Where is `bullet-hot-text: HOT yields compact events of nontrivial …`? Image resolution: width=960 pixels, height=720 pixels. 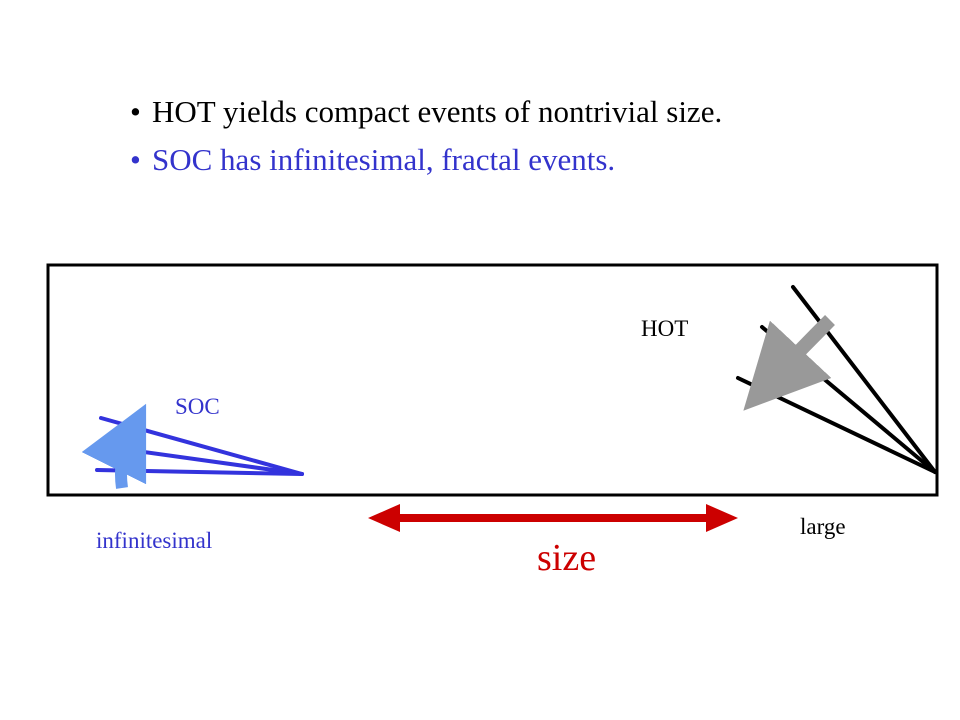 bullet-hot-text: HOT yields compact events of nontrivial … is located at coordinates (437, 111).